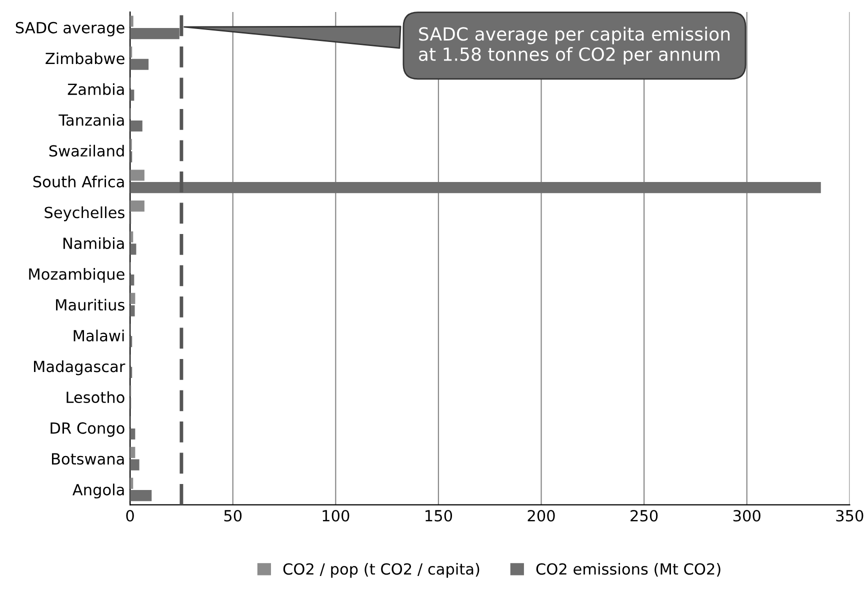 This screenshot has height=601, width=867. I want to click on y-tick-label: Madagascar, so click(80, 368).